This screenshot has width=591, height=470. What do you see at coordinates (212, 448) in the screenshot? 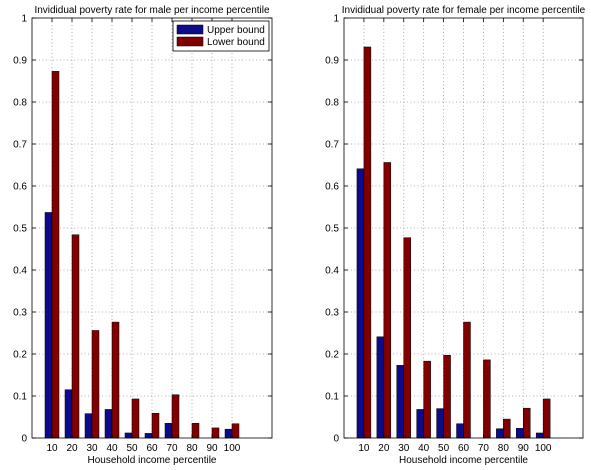
I see `male-xtick-label: 90` at bounding box center [212, 448].